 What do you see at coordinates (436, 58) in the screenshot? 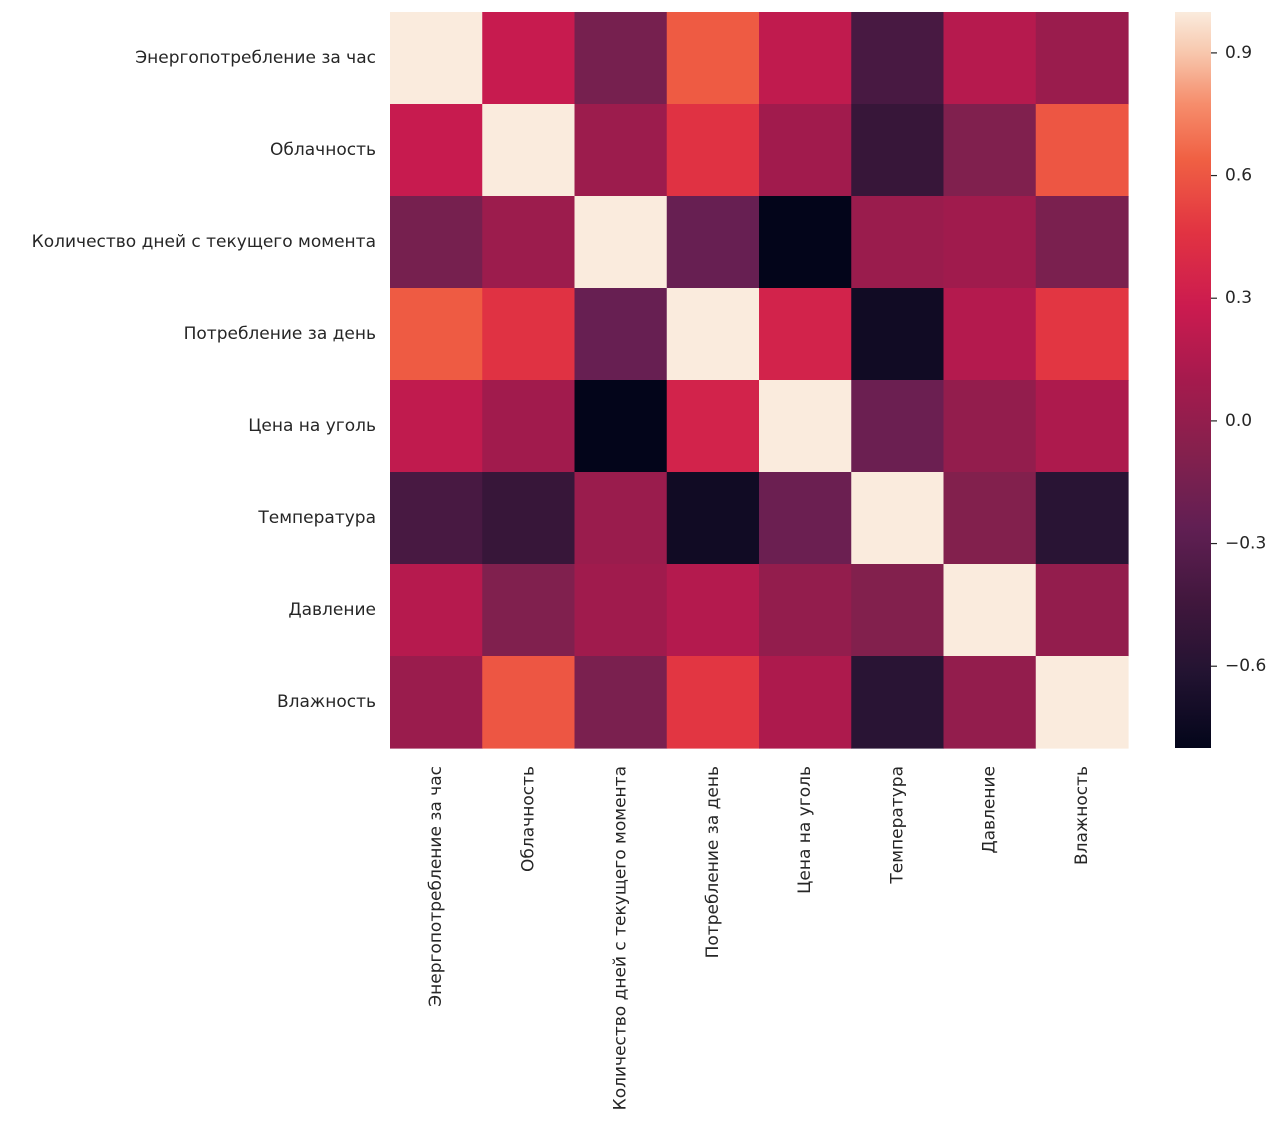
I see `heatmap-cell-r0-c0` at bounding box center [436, 58].